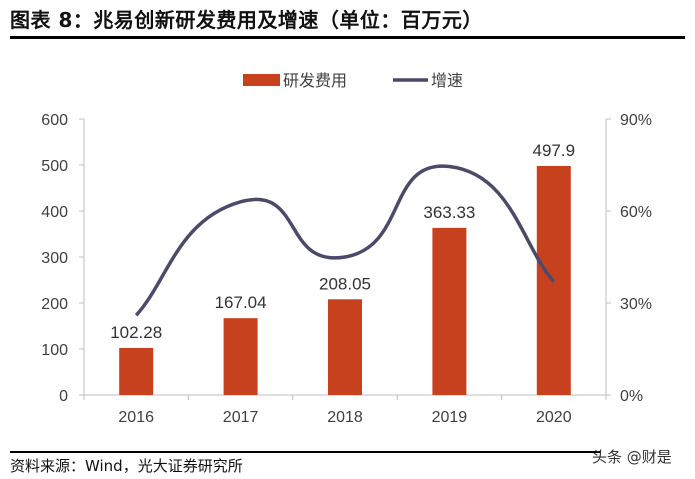 This screenshot has height=479, width=695. What do you see at coordinates (447, 81) in the screenshot?
I see `legend-line-label: 增速` at bounding box center [447, 81].